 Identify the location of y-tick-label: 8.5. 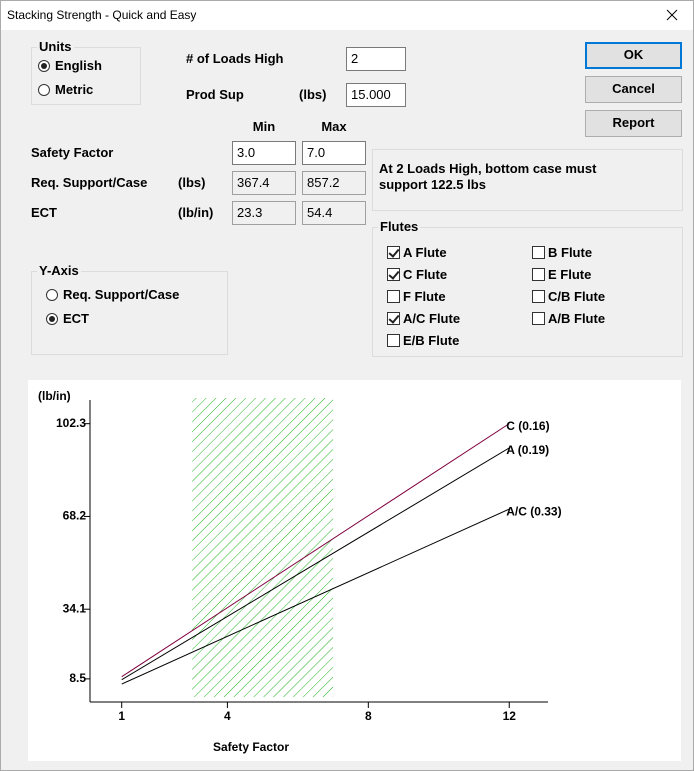
(77, 678).